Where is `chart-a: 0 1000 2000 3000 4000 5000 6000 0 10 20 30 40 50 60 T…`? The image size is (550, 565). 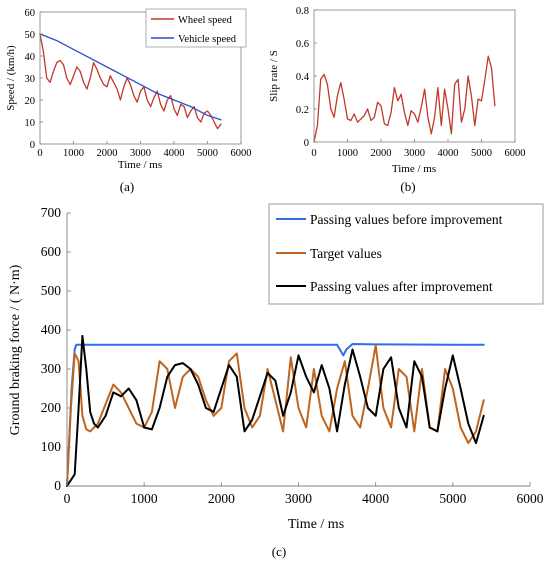 chart-a: 0 1000 2000 3000 4000 5000 6000 0 10 20 30 40 50 60 T… is located at coordinates (128, 101).